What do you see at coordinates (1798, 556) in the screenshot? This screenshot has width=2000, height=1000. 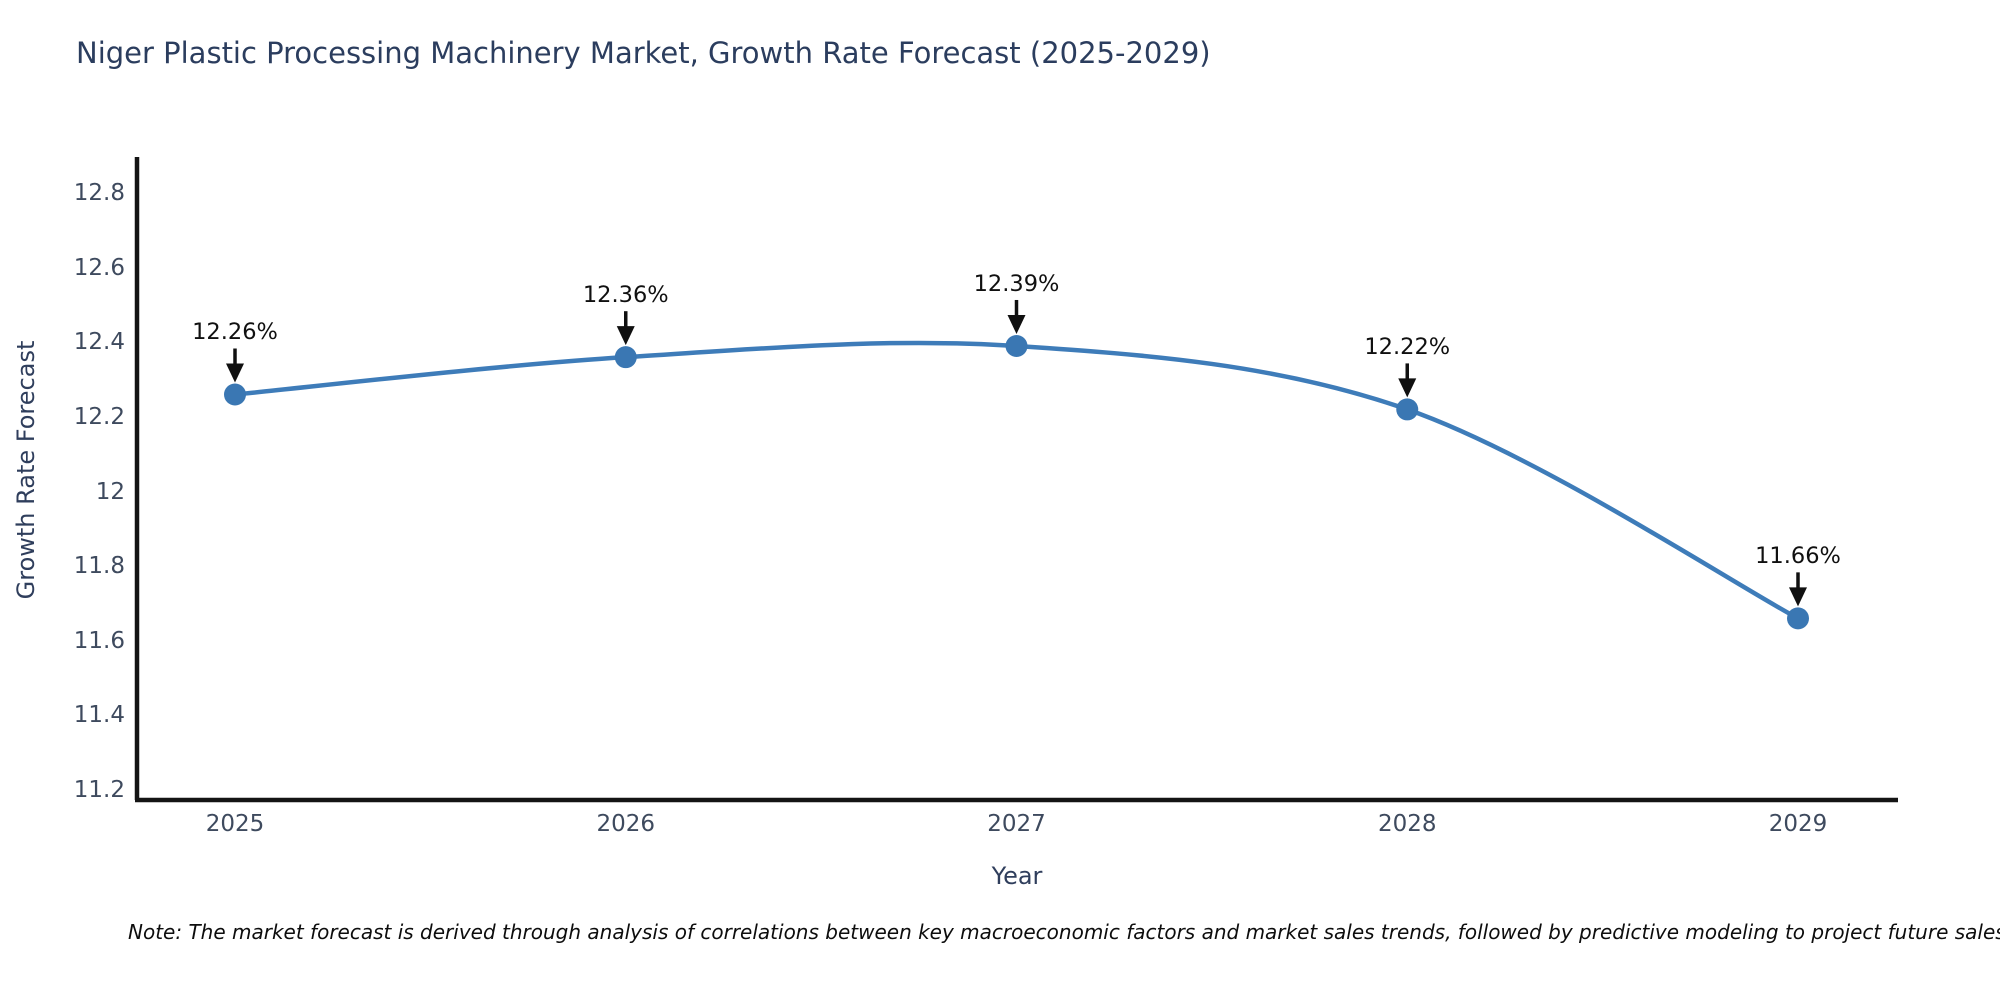 I see `point-annotation: 11.66%` at bounding box center [1798, 556].